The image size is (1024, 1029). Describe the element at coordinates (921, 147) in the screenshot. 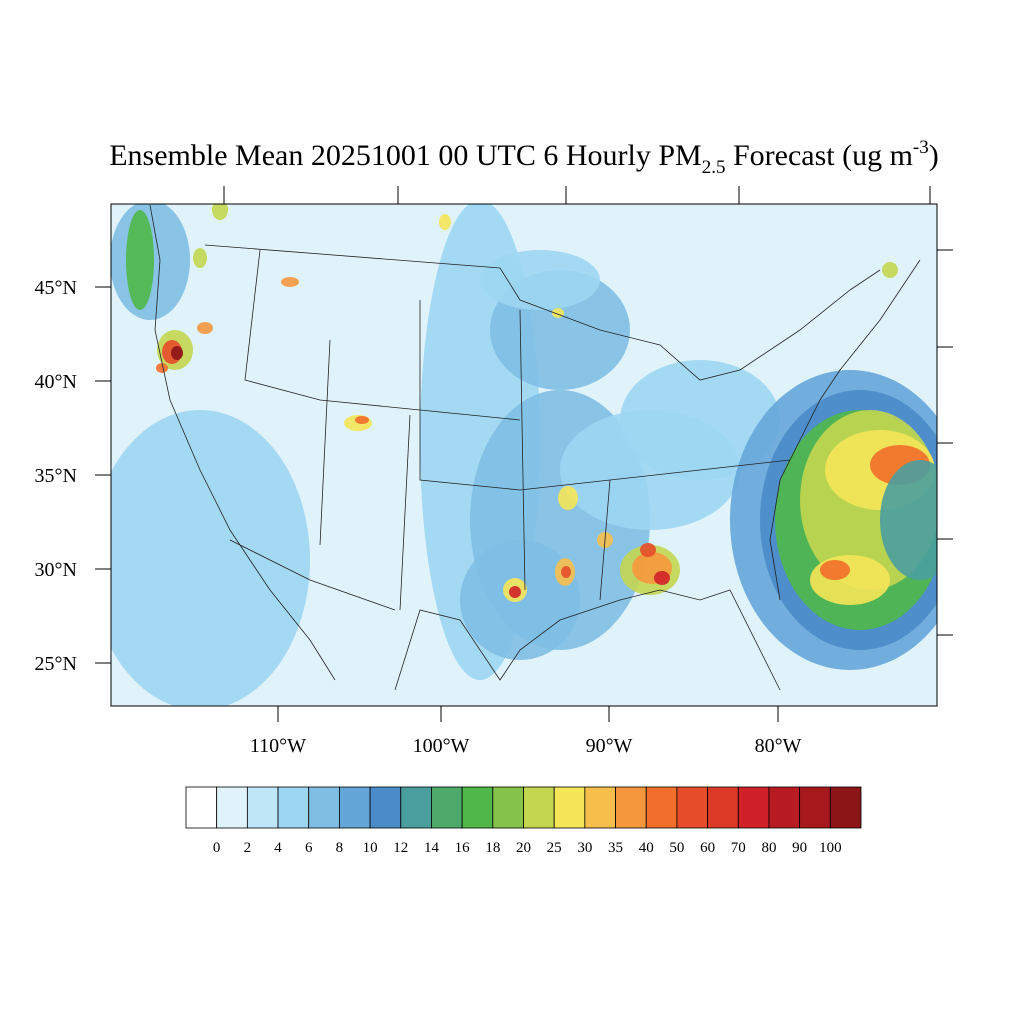

I see `title-superscript: -3` at that location.